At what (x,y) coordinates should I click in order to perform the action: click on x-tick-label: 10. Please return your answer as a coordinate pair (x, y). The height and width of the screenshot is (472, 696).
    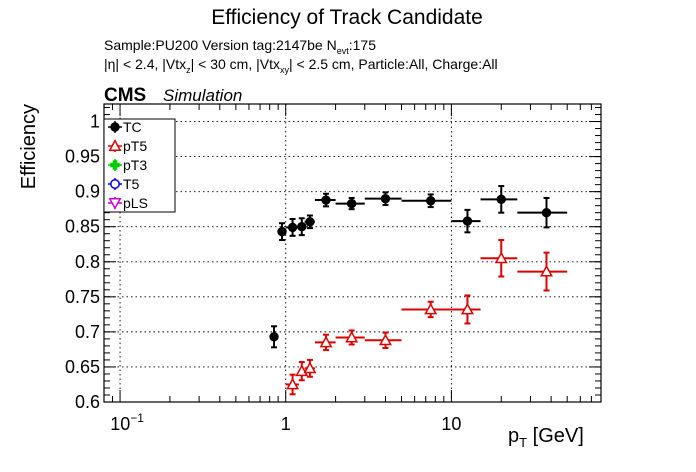
    Looking at the image, I should click on (451, 424).